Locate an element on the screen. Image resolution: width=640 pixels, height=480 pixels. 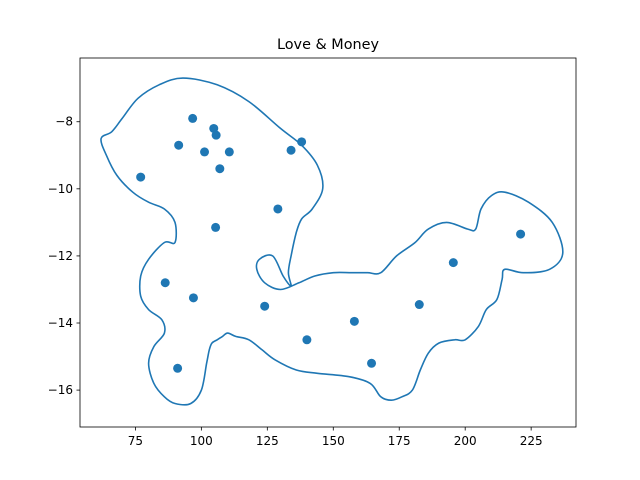
y-tick-label: −14 is located at coordinates (60, 323).